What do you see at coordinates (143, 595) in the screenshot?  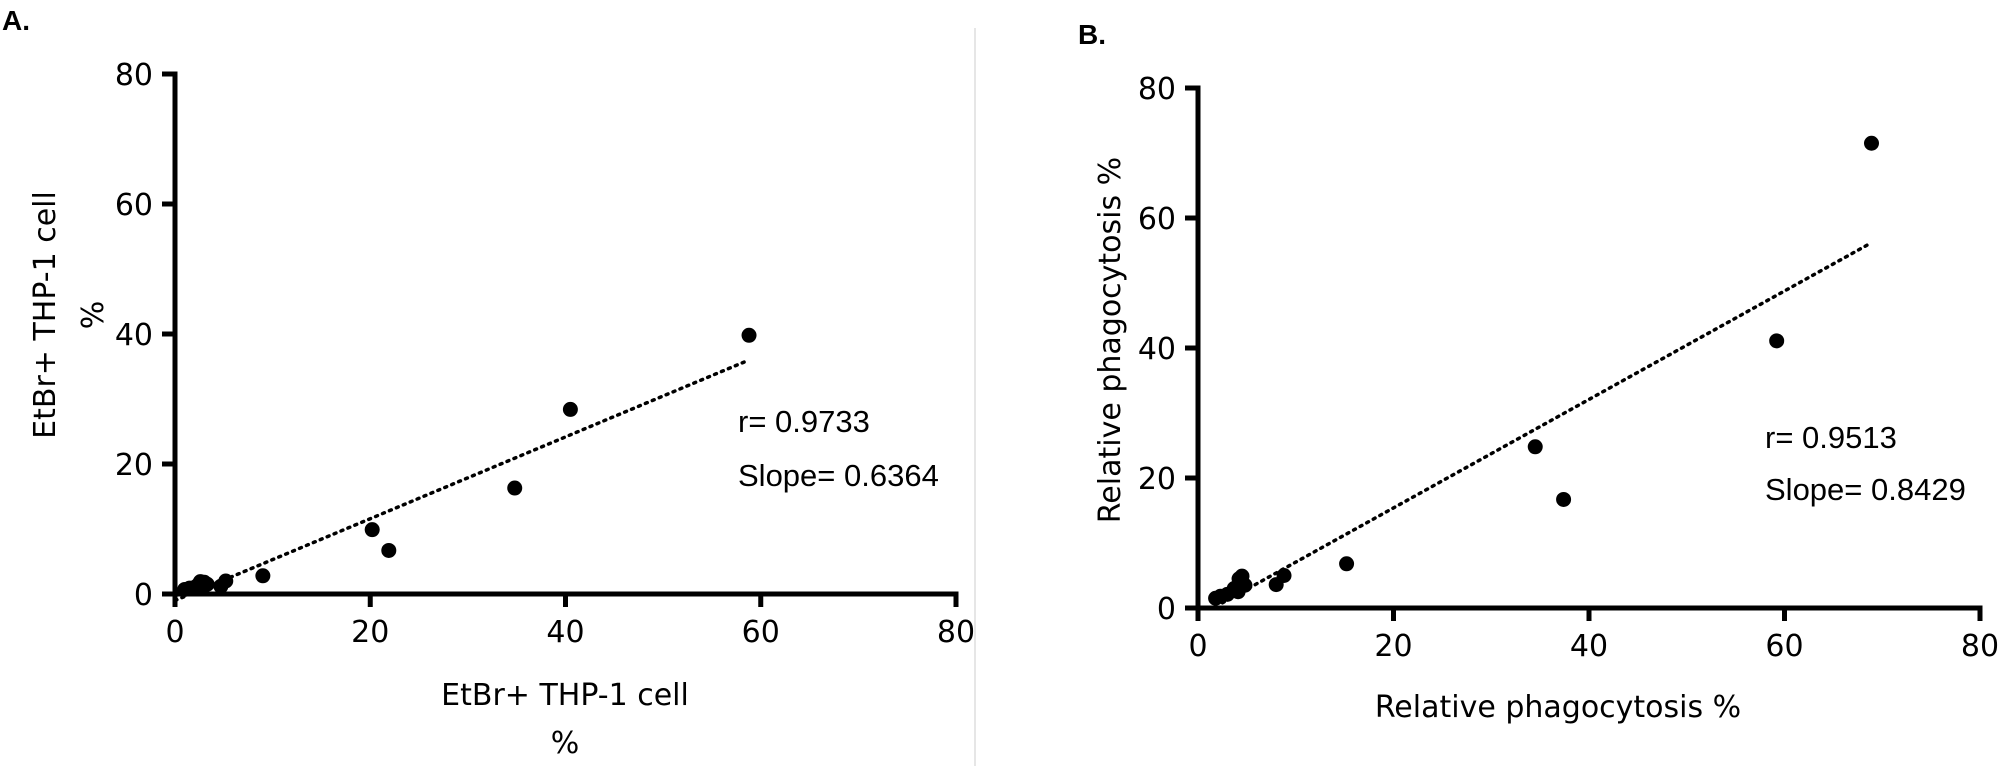 I see `panel-a-y-tick-label: 0` at bounding box center [143, 595].